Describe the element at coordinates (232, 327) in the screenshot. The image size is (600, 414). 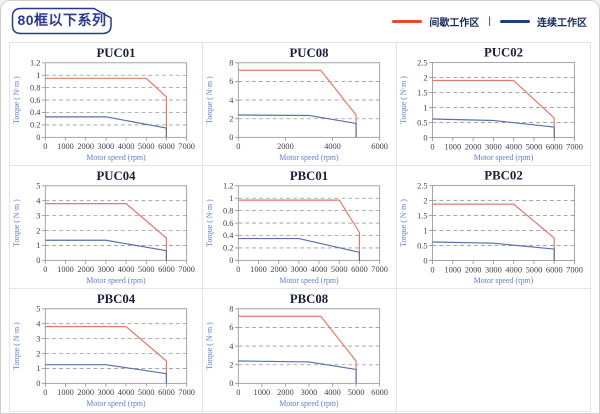
I see `svg-text: 6` at that location.